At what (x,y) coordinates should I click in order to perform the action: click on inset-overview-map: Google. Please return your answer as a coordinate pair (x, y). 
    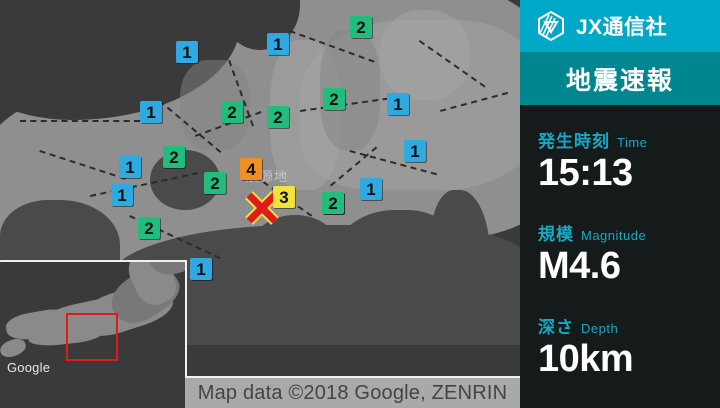
    Looking at the image, I should click on (93, 319).